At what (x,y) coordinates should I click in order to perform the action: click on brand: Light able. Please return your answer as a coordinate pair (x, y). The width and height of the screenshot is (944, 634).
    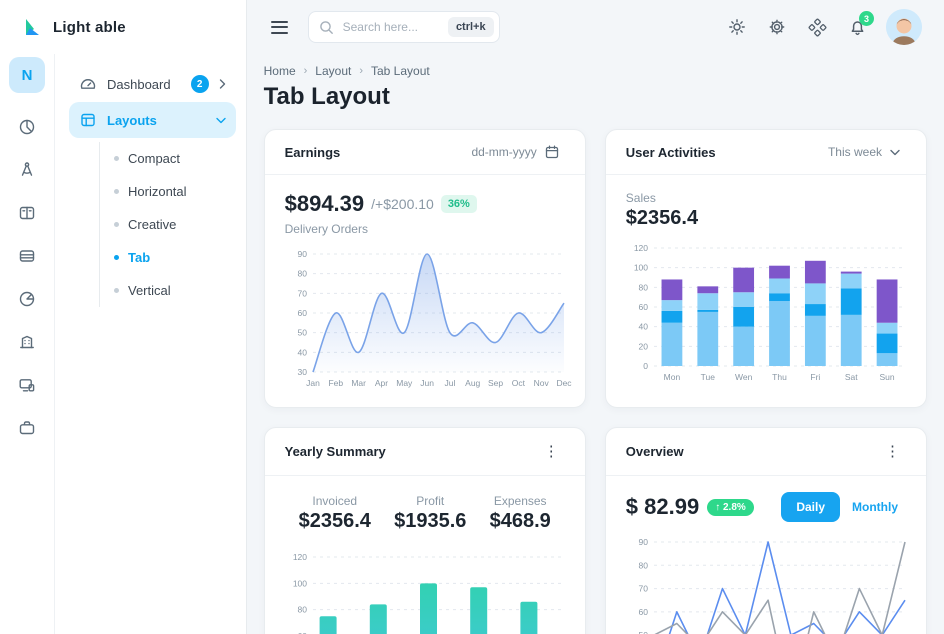
    Looking at the image, I should click on (123, 27).